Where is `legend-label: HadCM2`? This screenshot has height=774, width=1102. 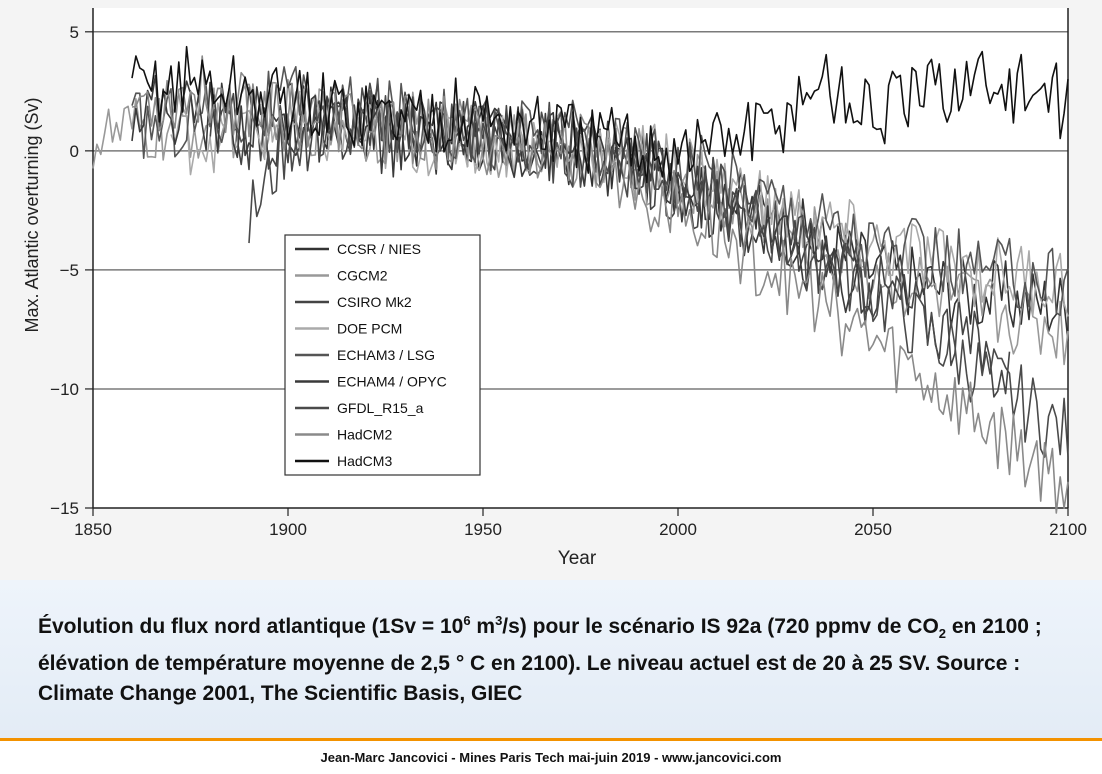 legend-label: HadCM2 is located at coordinates (364, 435).